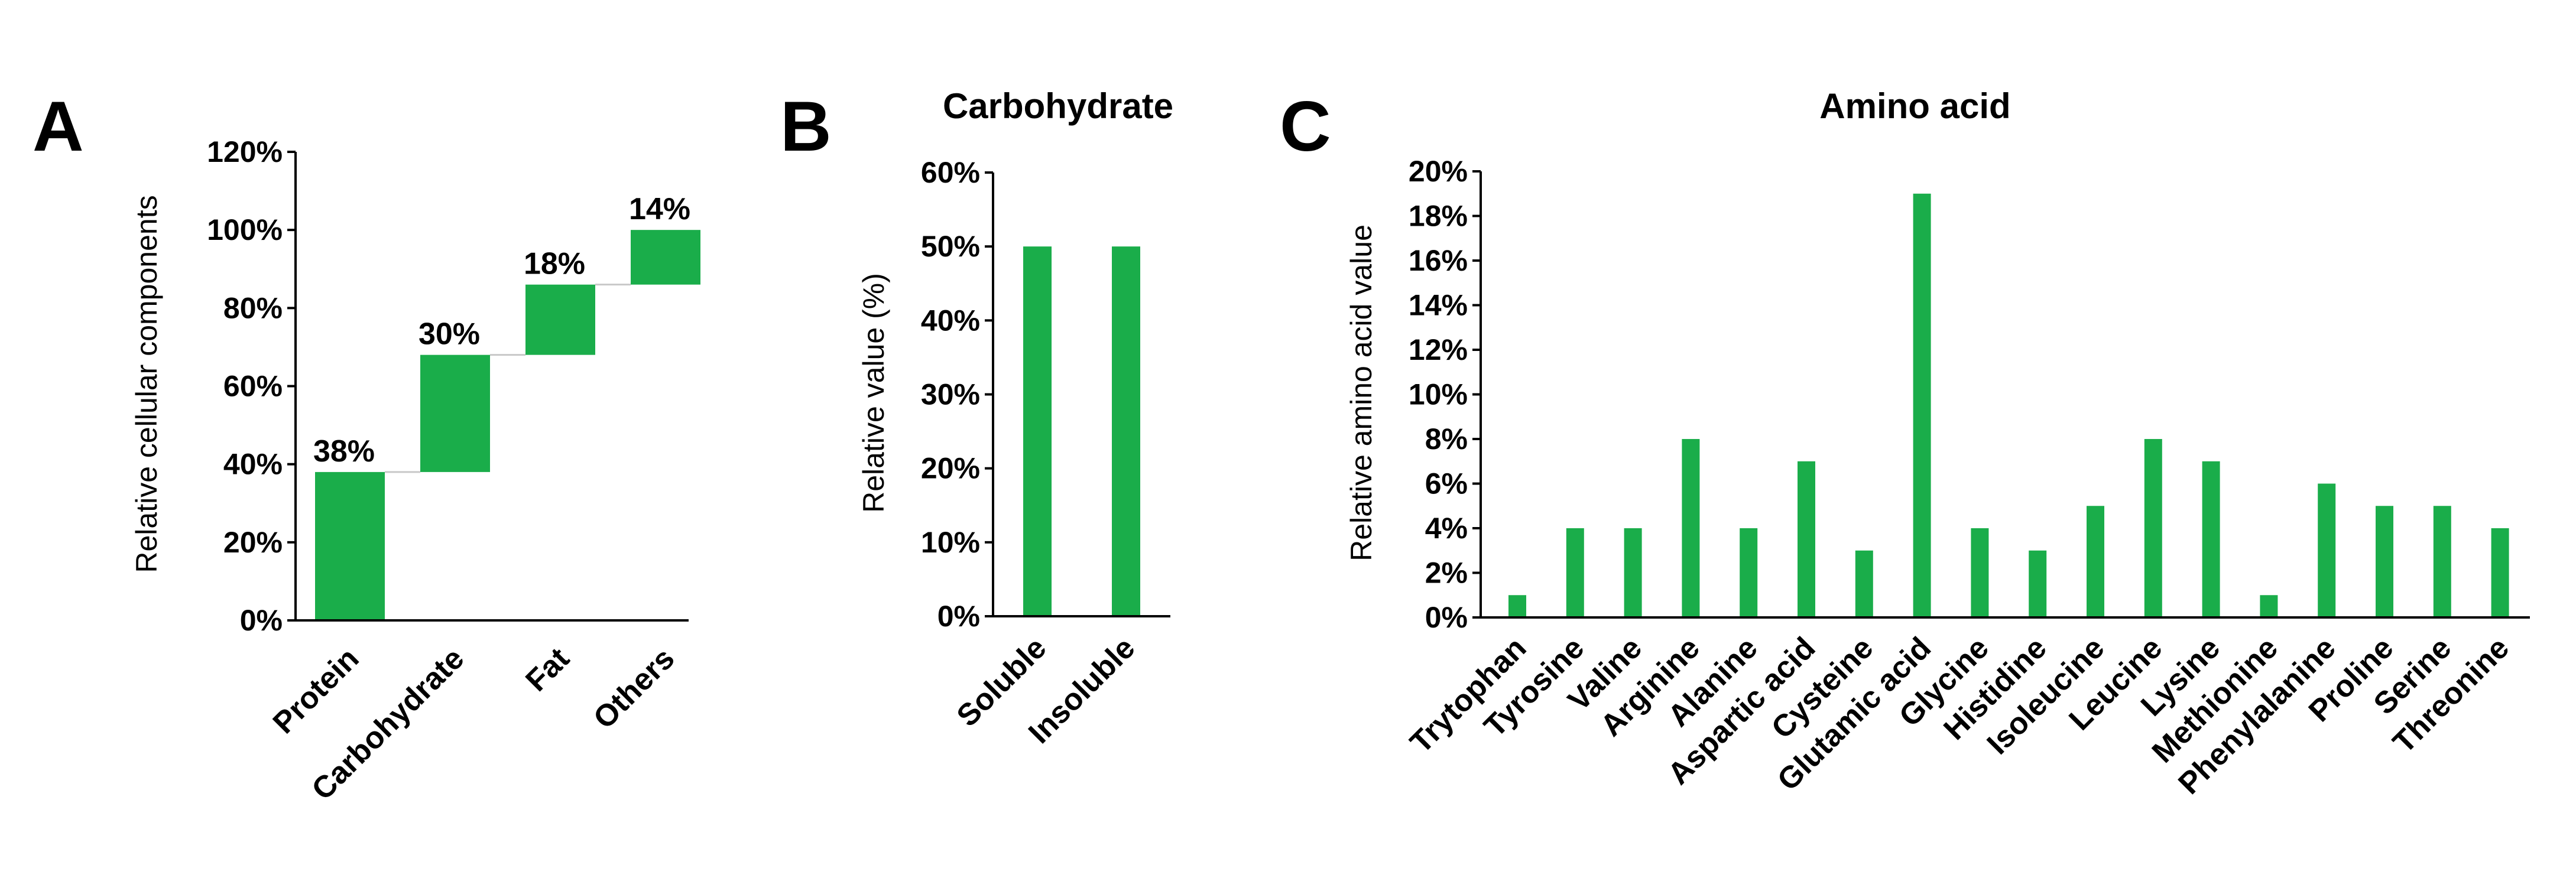 The width and height of the screenshot is (2576, 878). I want to click on panel-letter-a: A, so click(58, 126).